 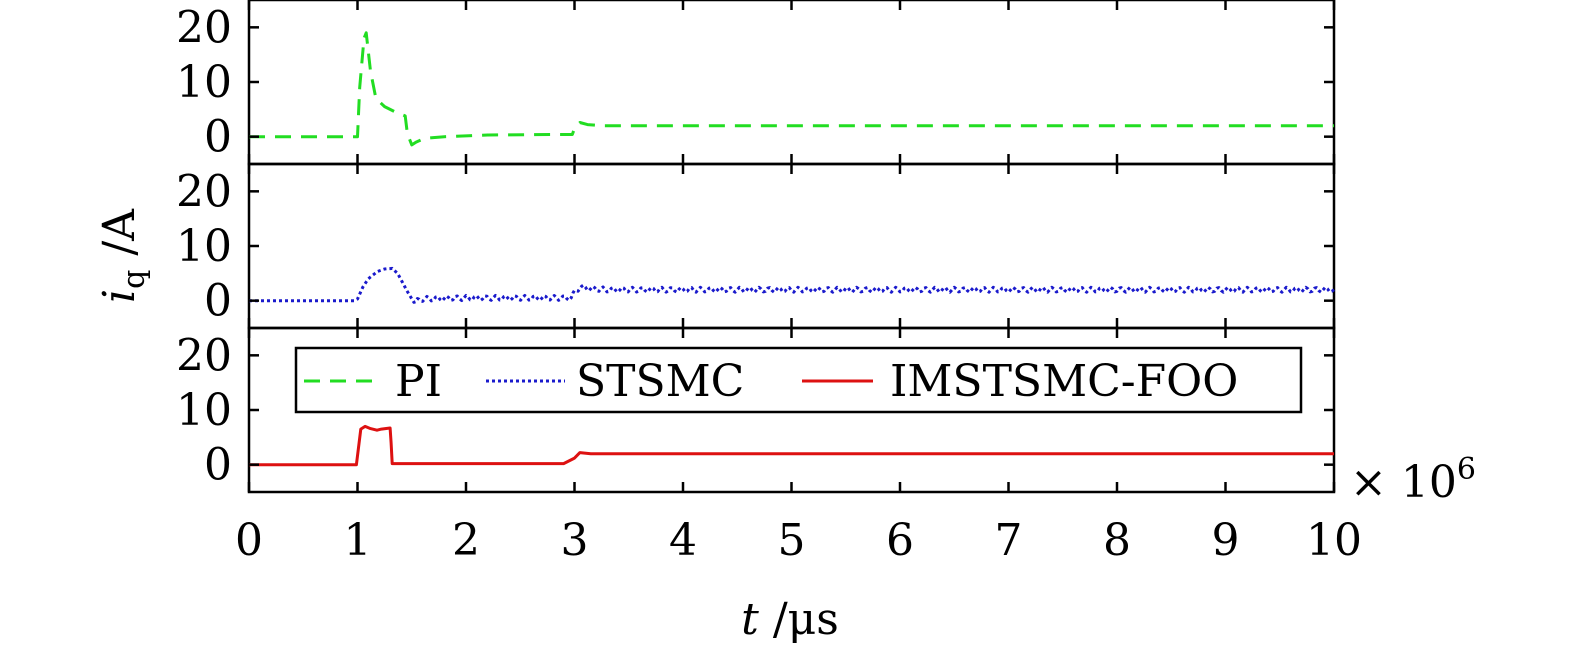 What do you see at coordinates (1334, 540) in the screenshot?
I see `x-tick-label: 10` at bounding box center [1334, 540].